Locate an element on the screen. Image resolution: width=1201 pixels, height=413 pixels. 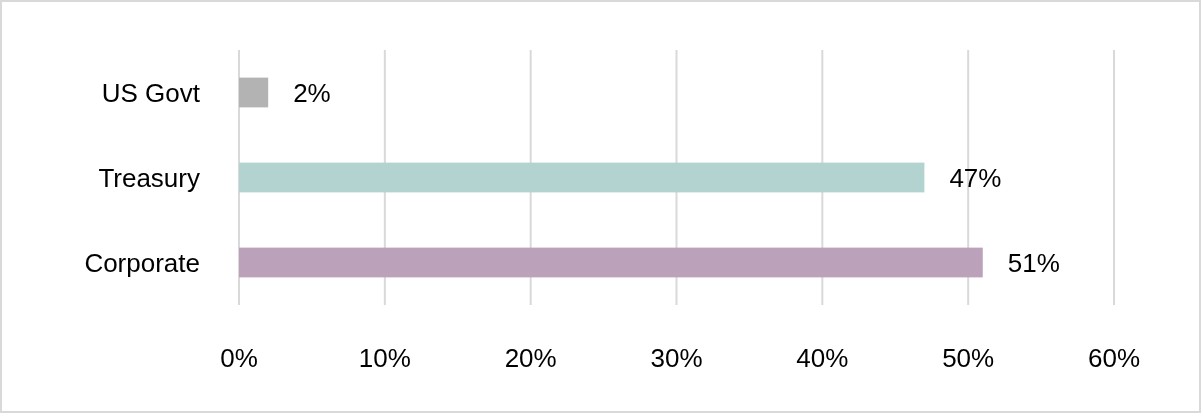
x-tick-label: 20% is located at coordinates (530, 358).